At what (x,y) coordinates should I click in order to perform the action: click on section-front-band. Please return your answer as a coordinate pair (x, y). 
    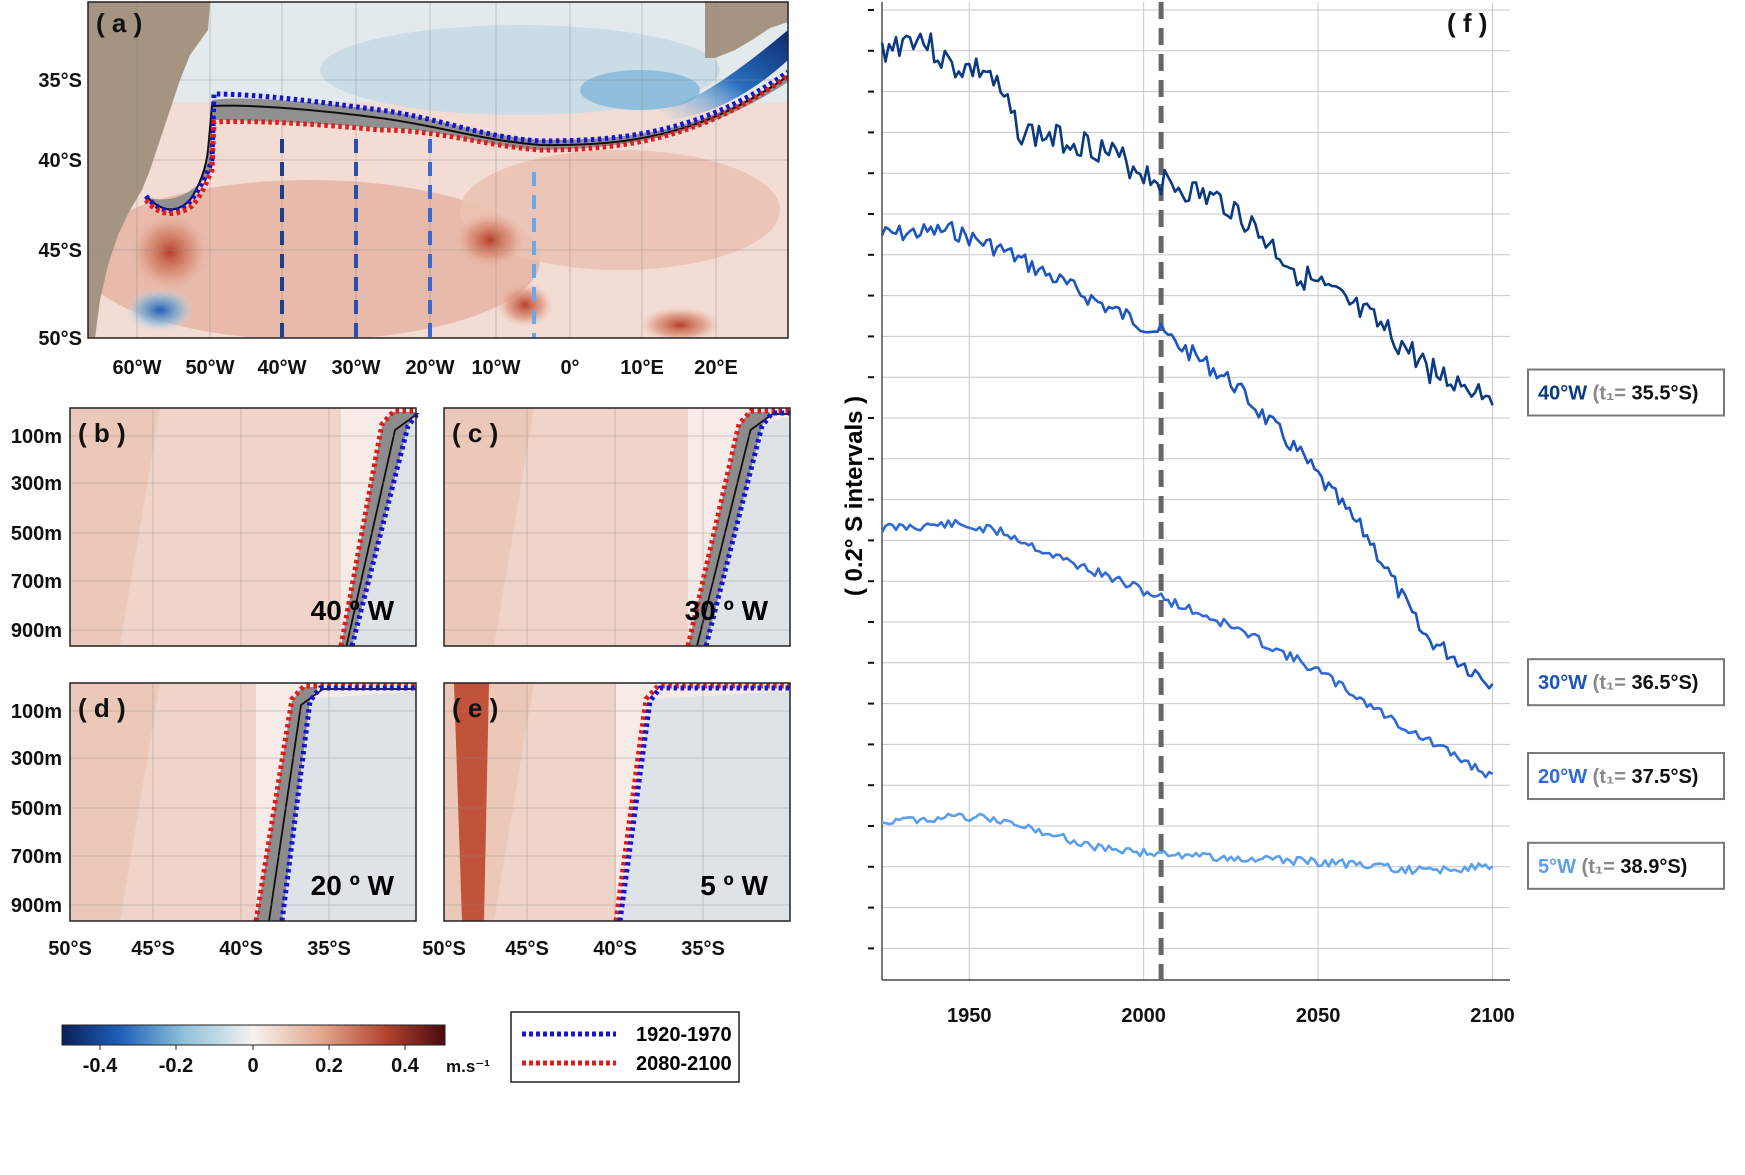
    Looking at the image, I should click on (729, 529).